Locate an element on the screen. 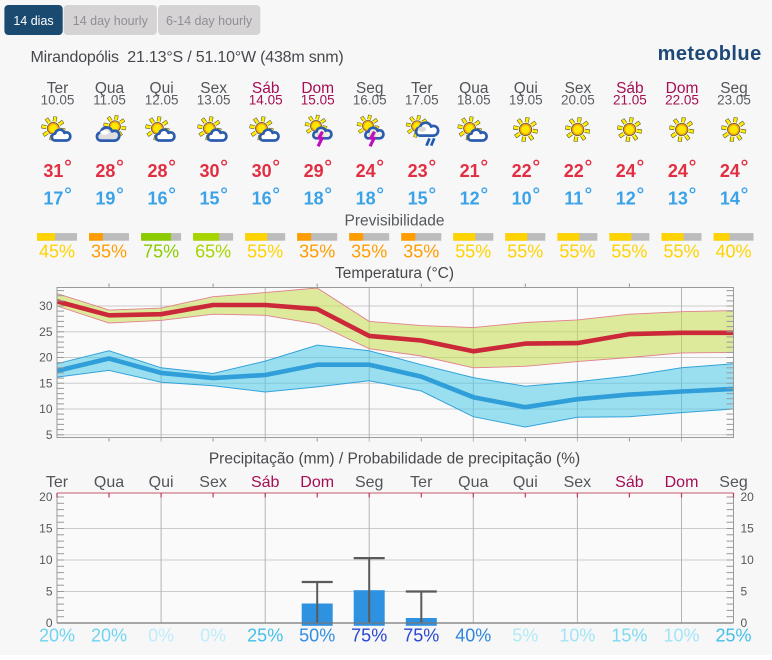 The image size is (772, 660). svg-text: 65% is located at coordinates (213, 252).